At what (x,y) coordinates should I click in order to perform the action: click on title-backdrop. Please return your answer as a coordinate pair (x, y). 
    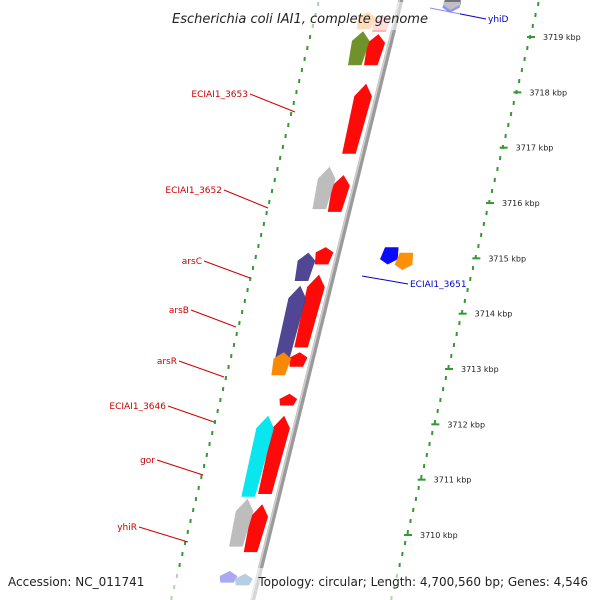
    Looking at the image, I should click on (300, 16).